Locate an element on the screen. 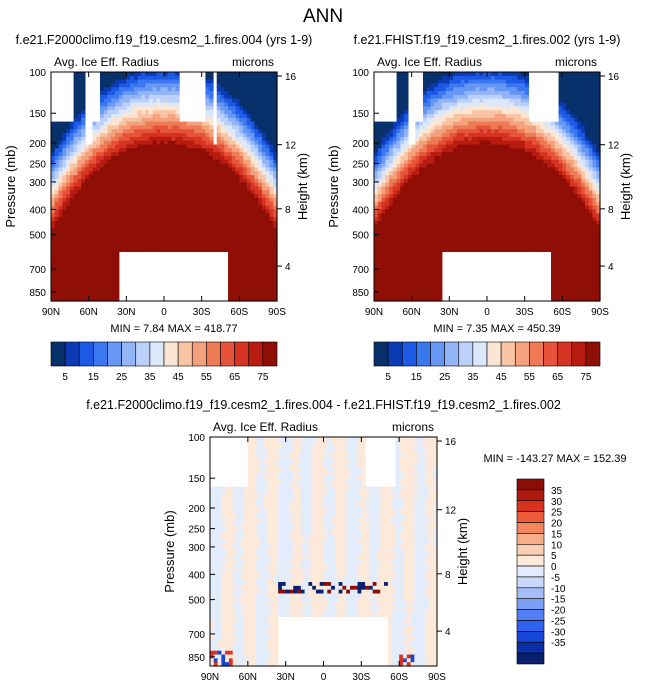 The image size is (646, 691). colorbar-label: -10 is located at coordinates (558, 589).